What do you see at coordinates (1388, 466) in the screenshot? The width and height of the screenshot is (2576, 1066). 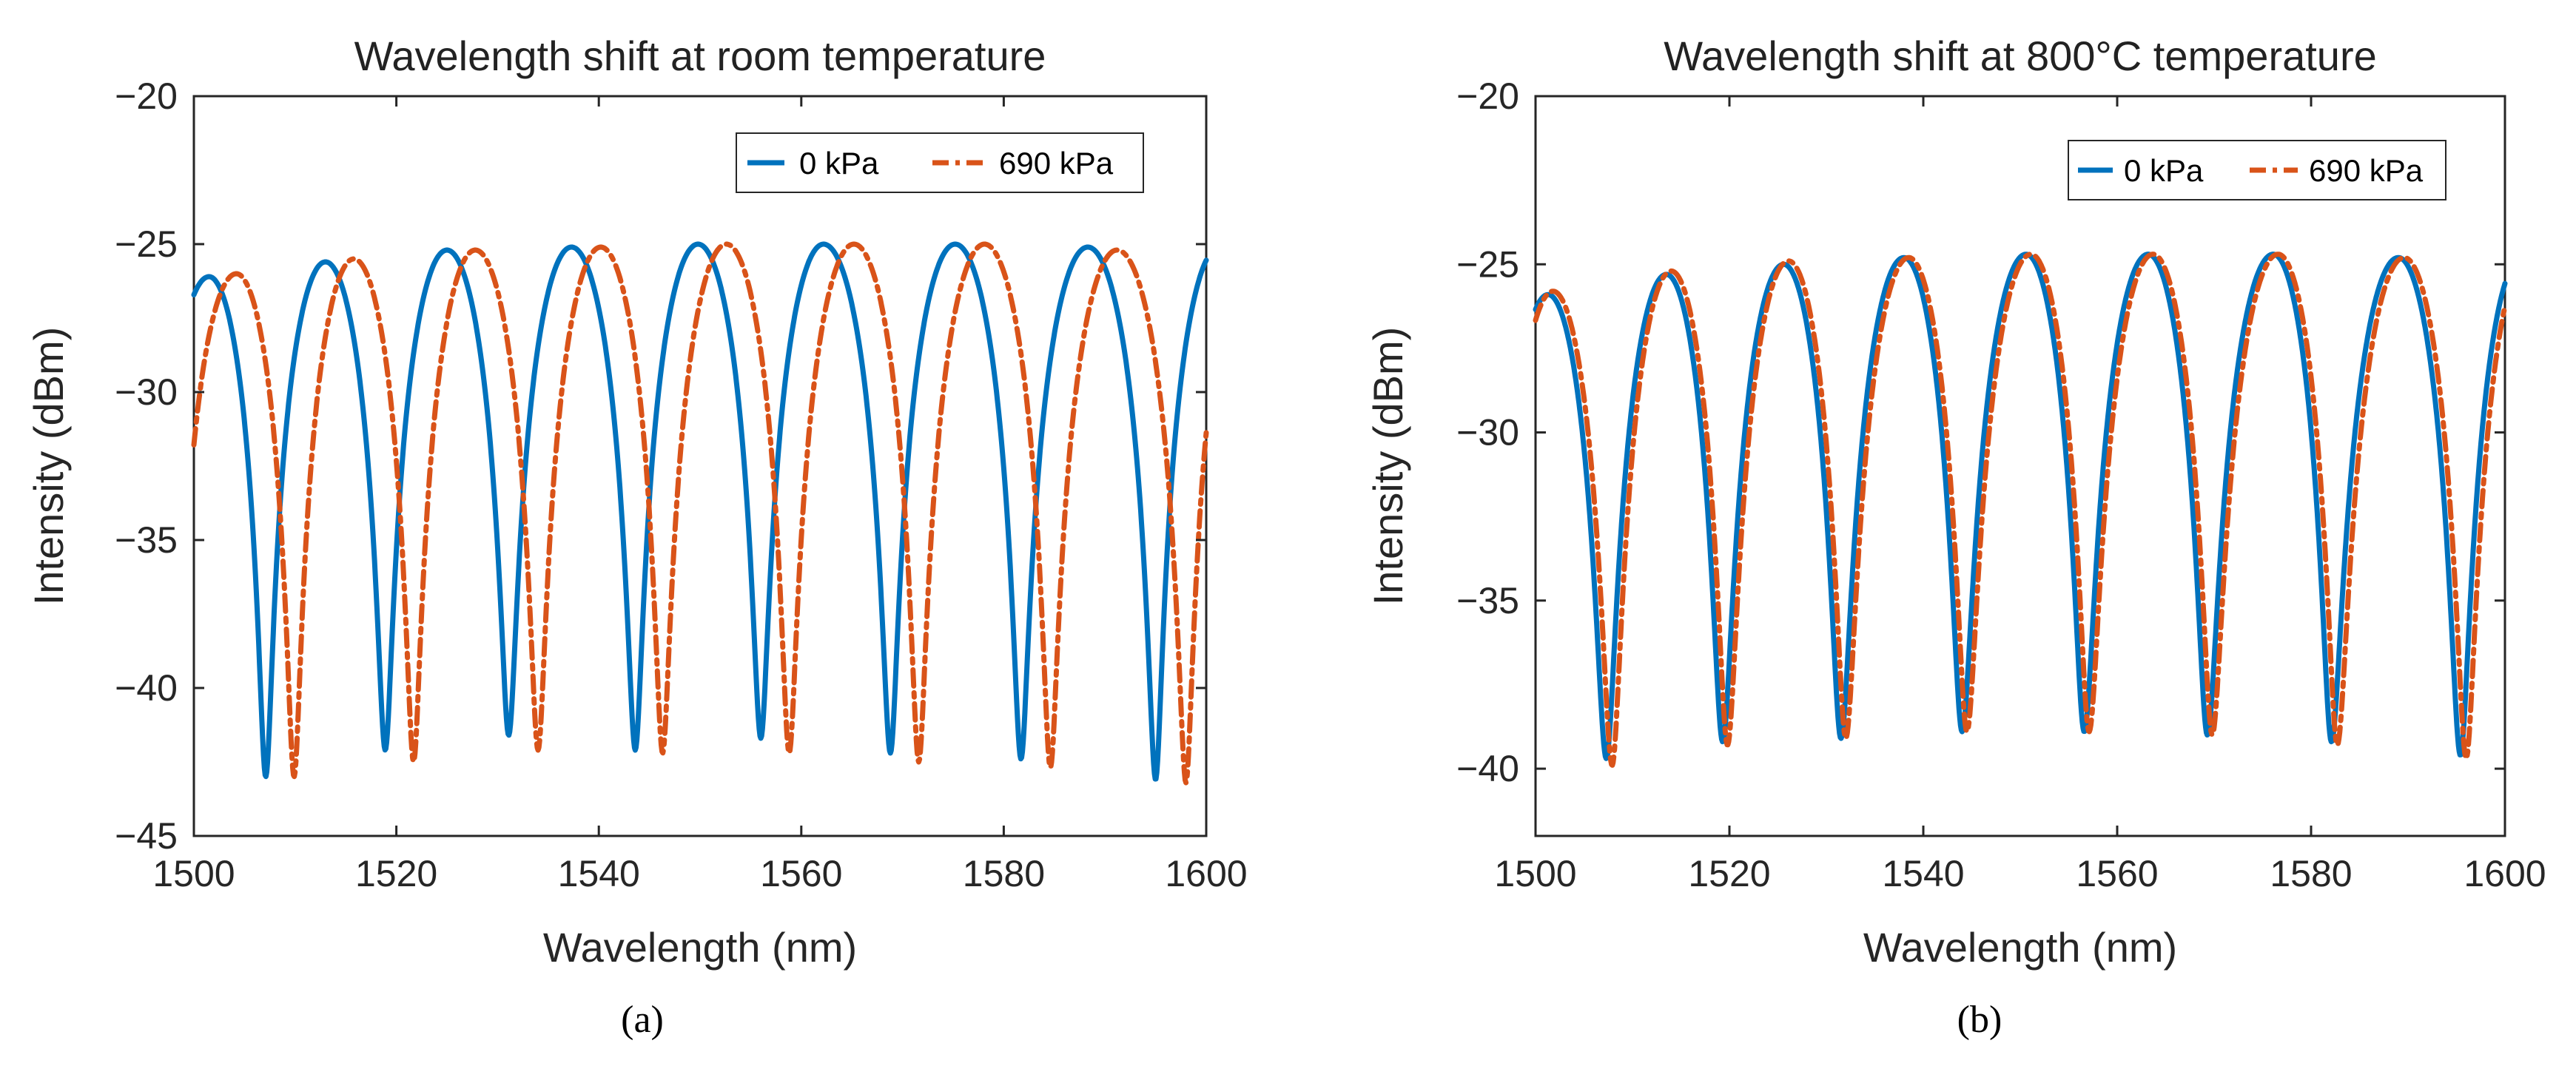 I see `panel-b-y-label: Intensity (dBm)` at bounding box center [1388, 466].